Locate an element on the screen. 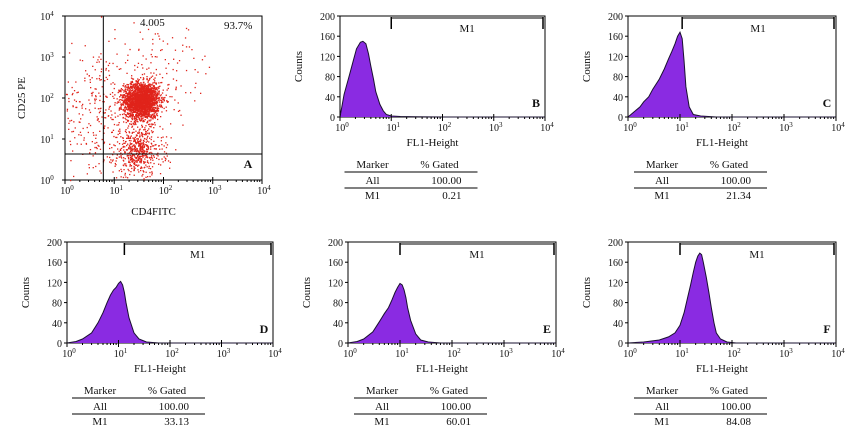 The image size is (846, 446). y-tick-label: 80 is located at coordinates (57, 304).